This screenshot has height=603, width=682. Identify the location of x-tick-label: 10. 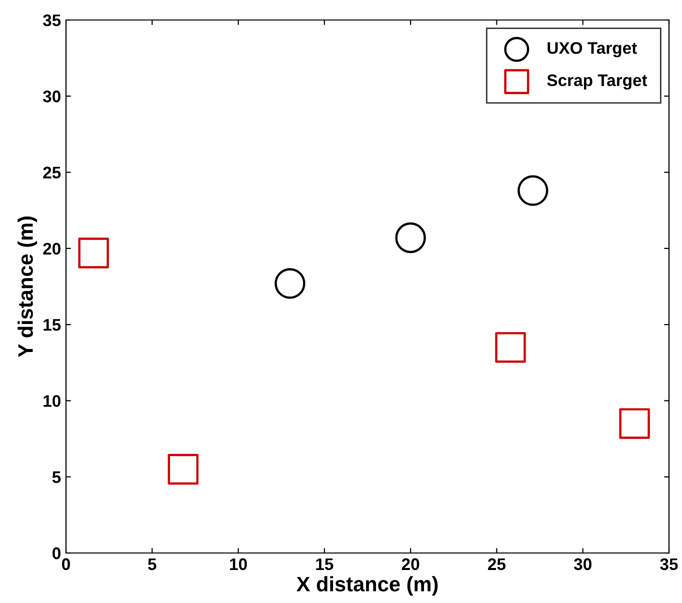
(238, 564).